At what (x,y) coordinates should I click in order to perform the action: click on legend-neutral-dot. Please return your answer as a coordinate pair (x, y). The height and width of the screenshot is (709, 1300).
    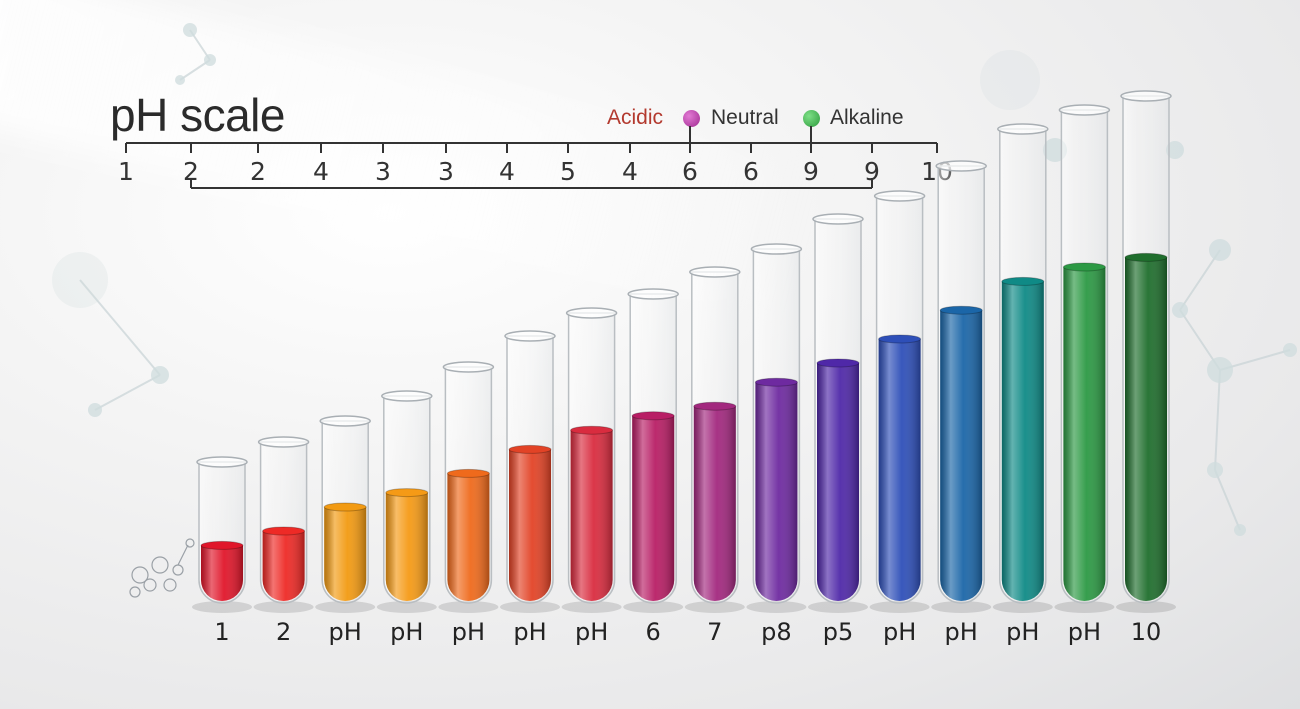
    Looking at the image, I should click on (691, 118).